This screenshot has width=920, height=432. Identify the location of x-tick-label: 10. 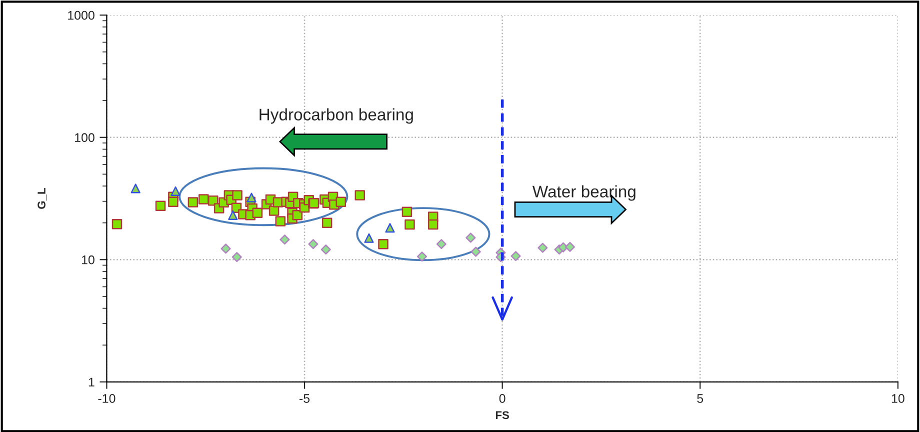
(898, 398).